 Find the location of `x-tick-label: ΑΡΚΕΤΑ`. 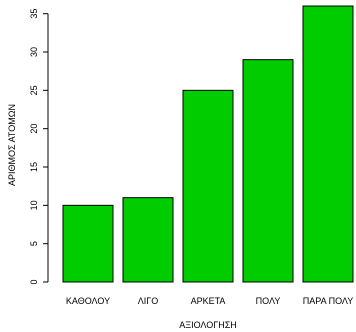

x-tick-label: ΑΡΚΕΤΑ is located at coordinates (208, 301).